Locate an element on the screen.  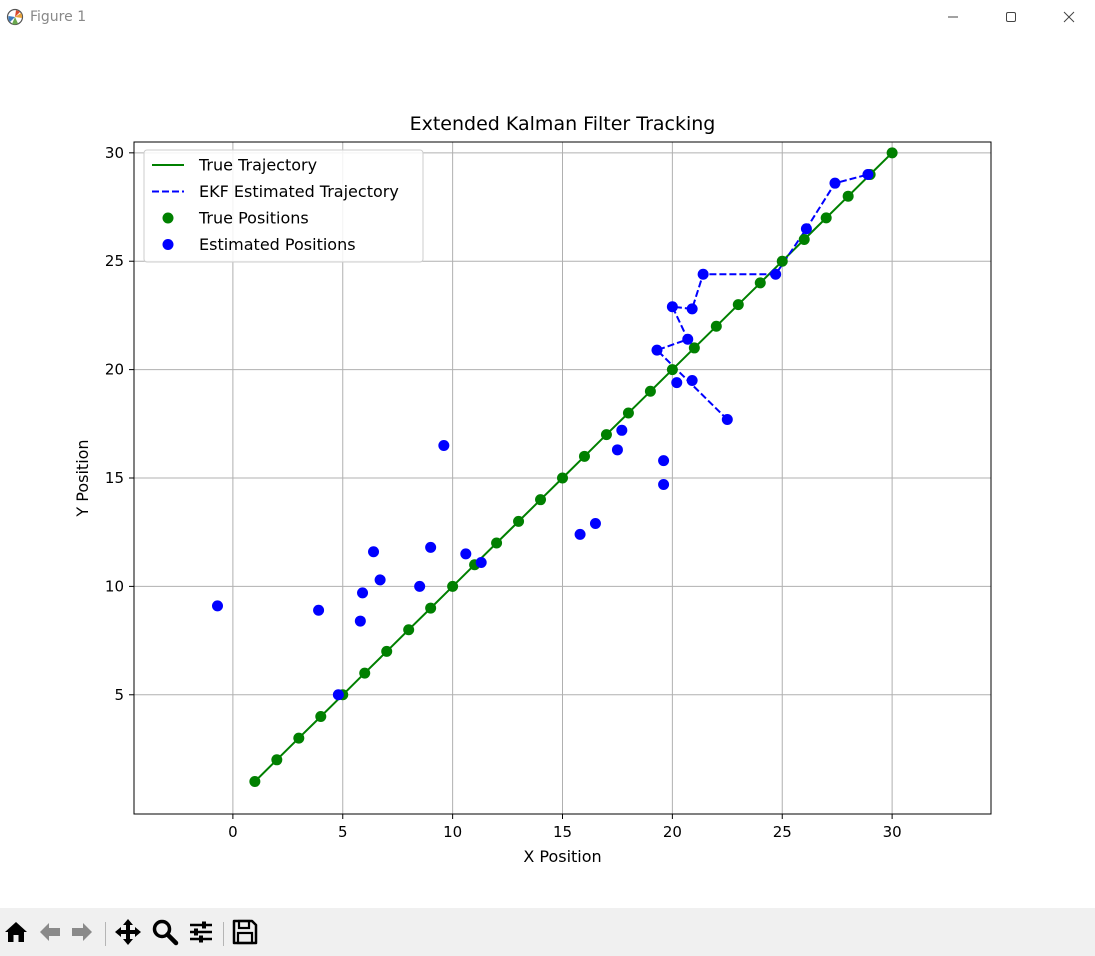
save-icon is located at coordinates (245, 932).